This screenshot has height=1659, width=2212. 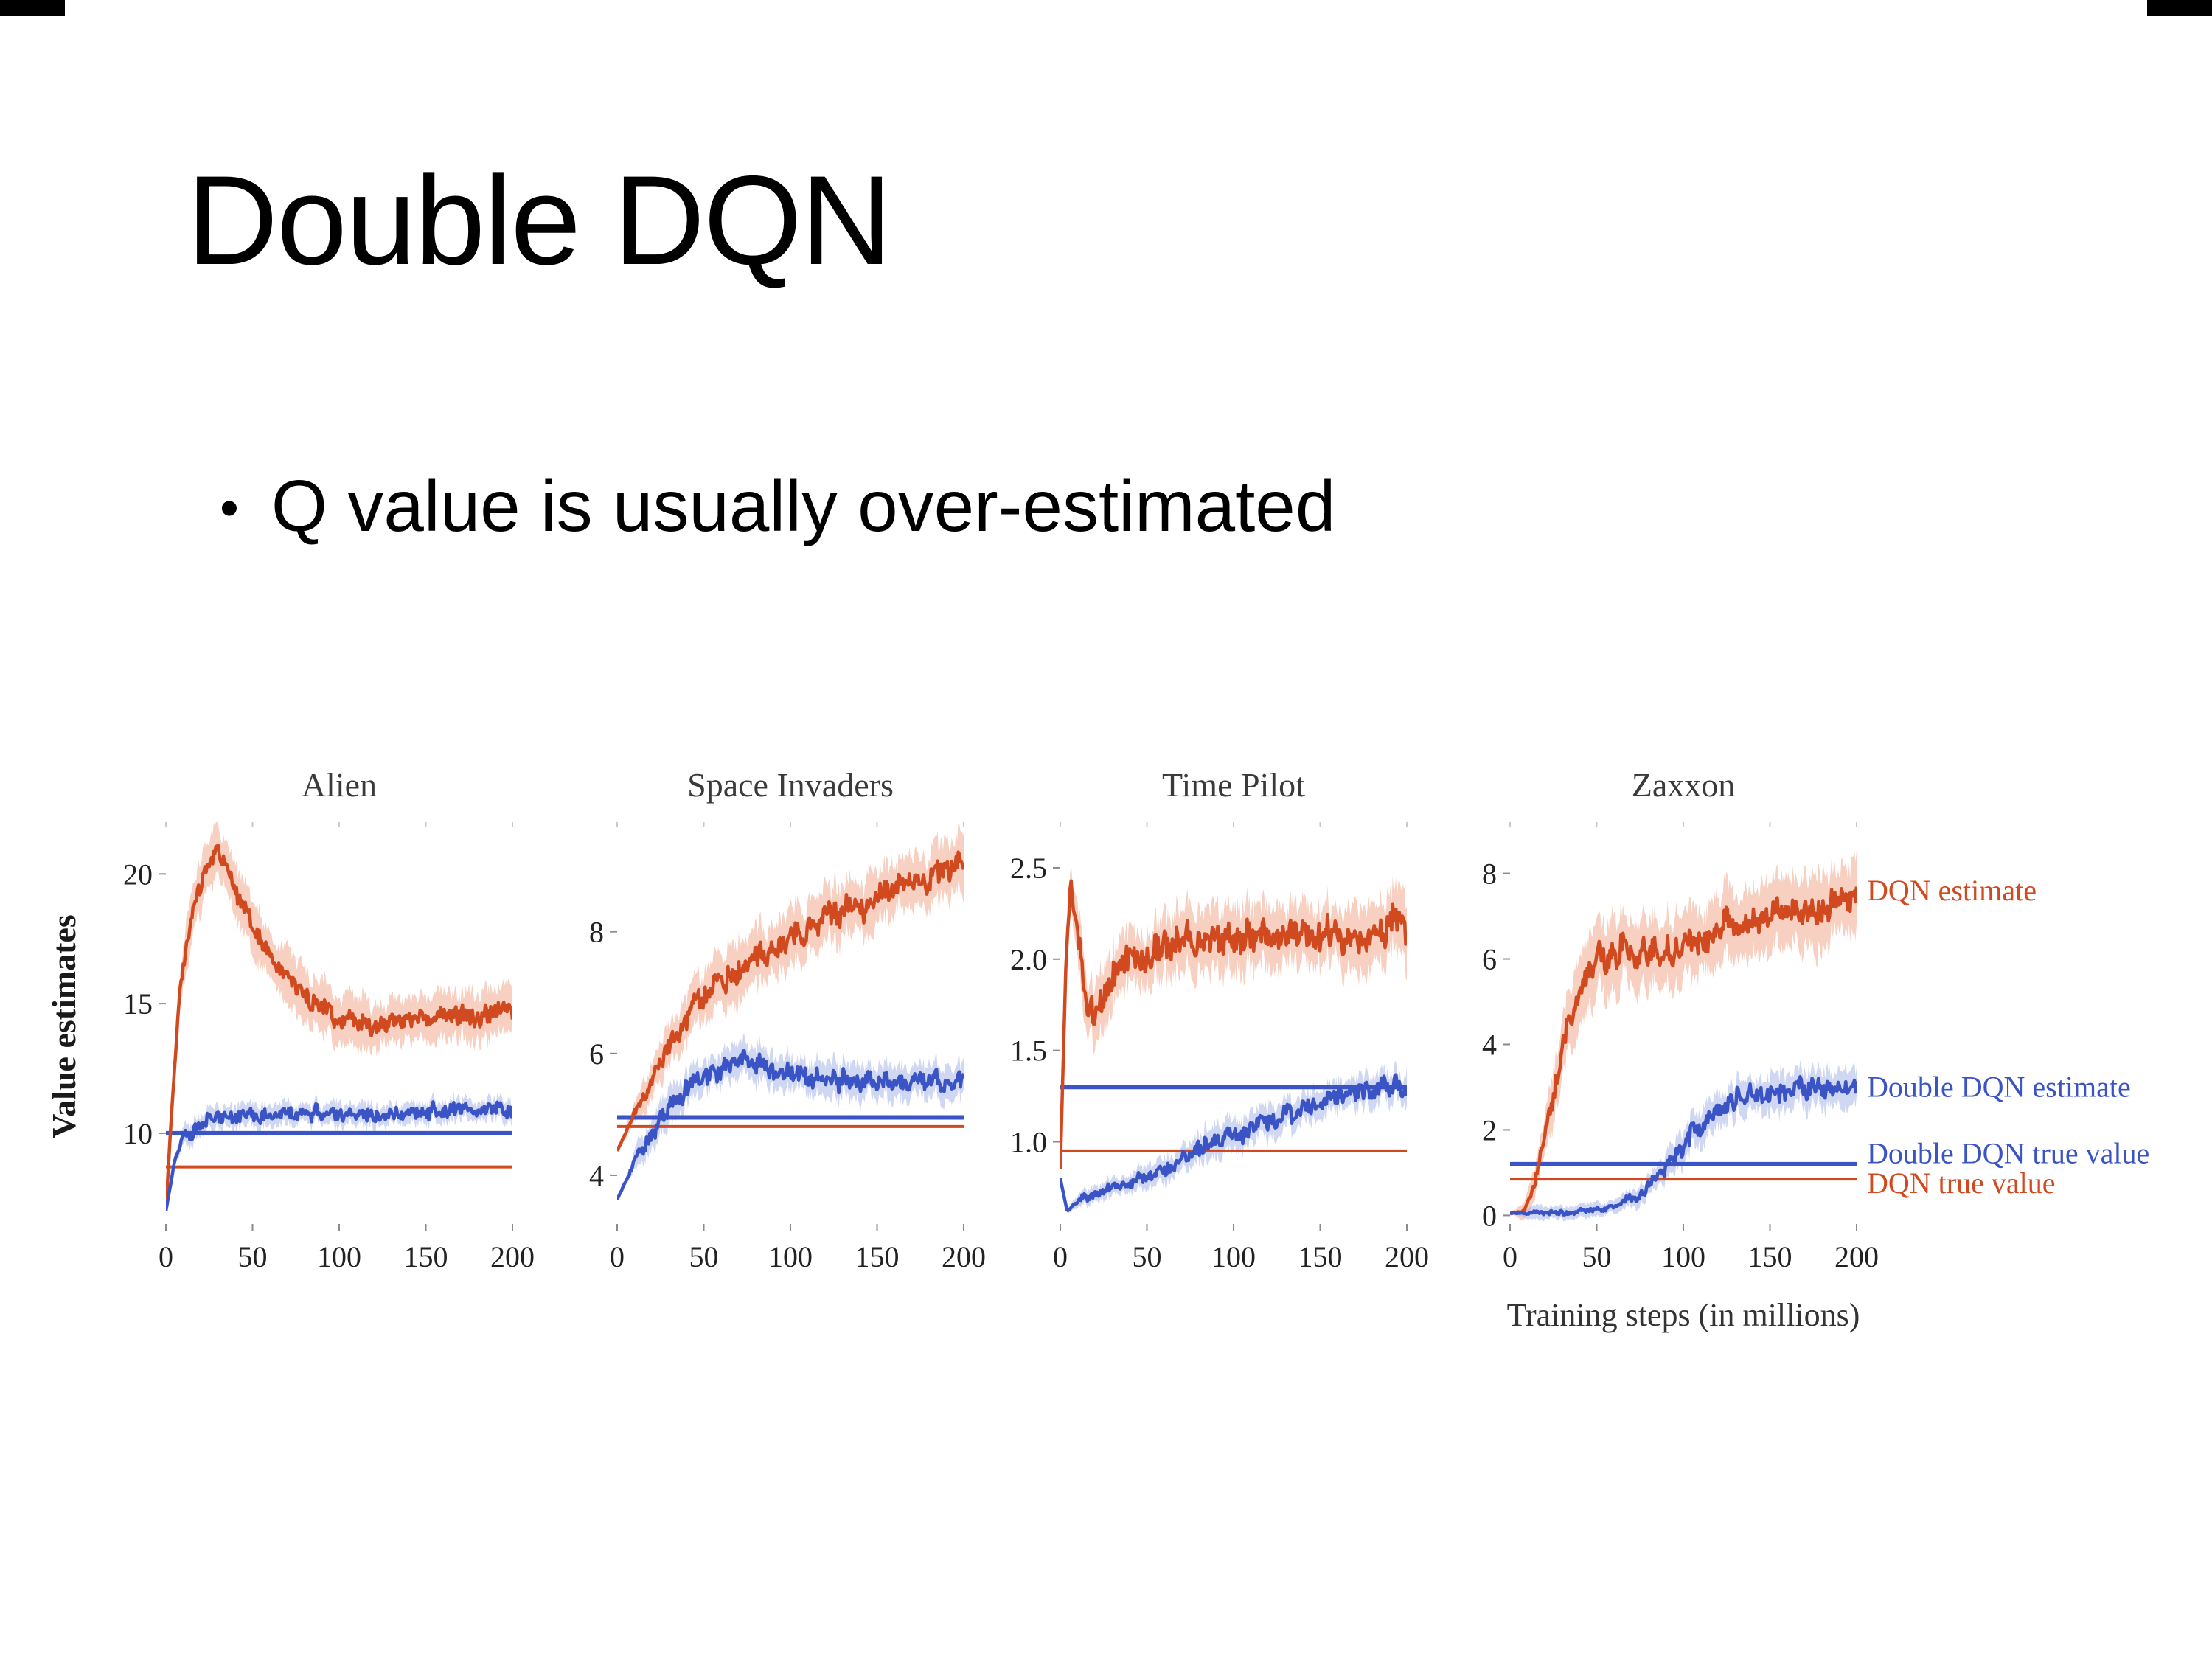 I want to click on subplot-alien: Alien 0 50 100 150 200 10 15 20, so click(x=329, y=1019).